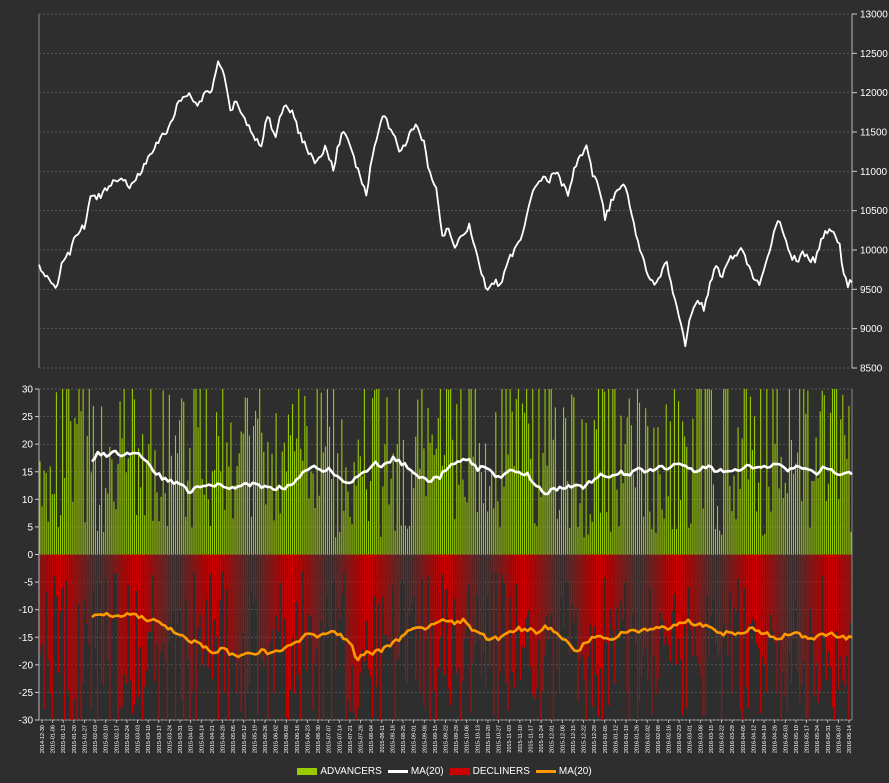 This screenshot has height=783, width=889. What do you see at coordinates (425, 739) in the screenshot?
I see `bottom-x-tick-label: 2015-09-08` at bounding box center [425, 739].